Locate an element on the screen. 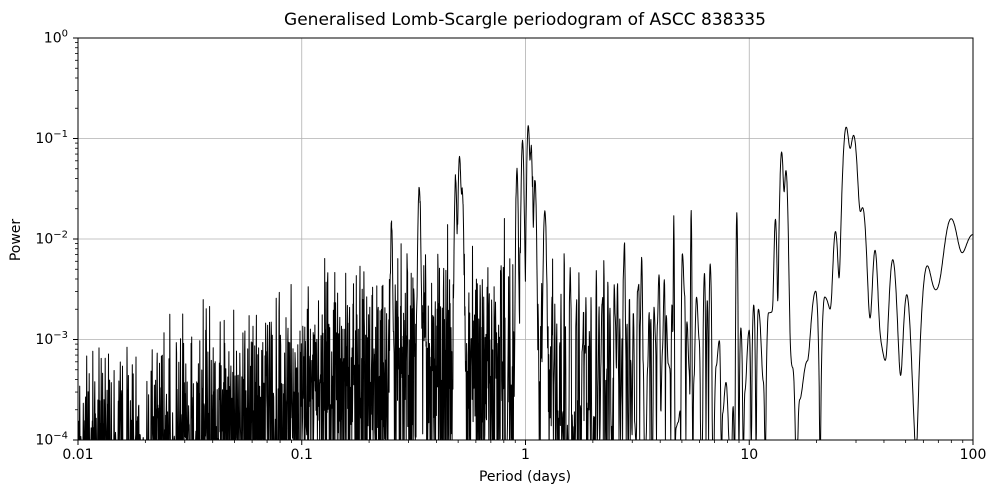  y-axis-label: Power is located at coordinates (16, 240).